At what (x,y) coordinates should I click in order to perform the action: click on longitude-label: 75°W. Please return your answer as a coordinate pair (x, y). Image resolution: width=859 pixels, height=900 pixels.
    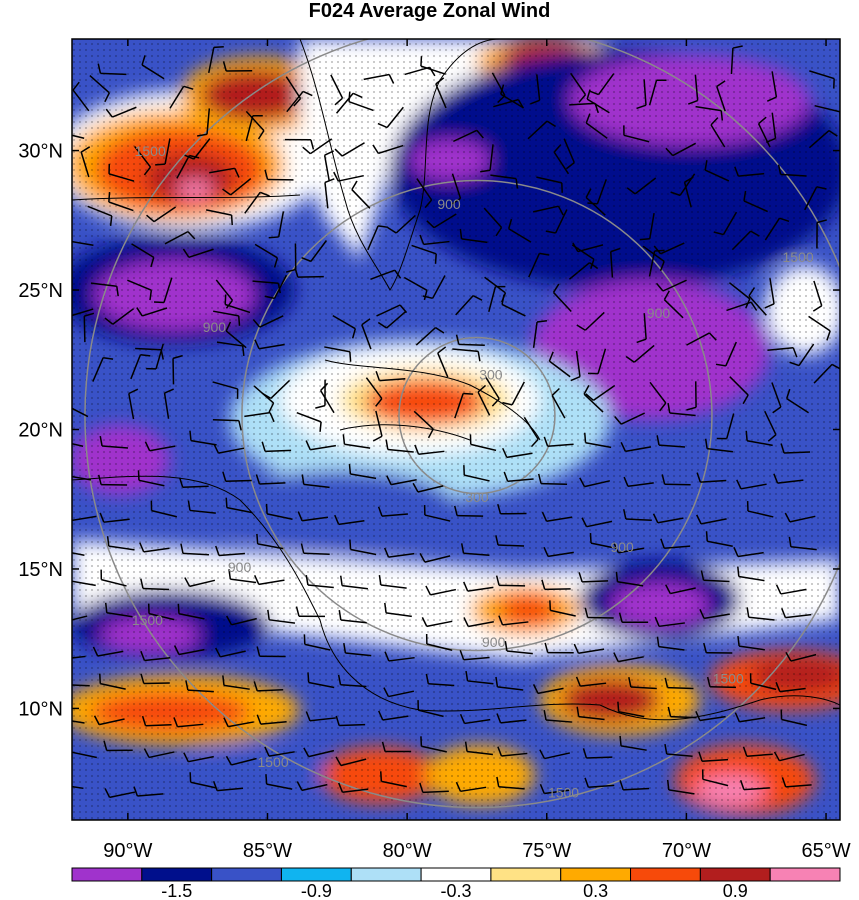
    Looking at the image, I should click on (546, 851).